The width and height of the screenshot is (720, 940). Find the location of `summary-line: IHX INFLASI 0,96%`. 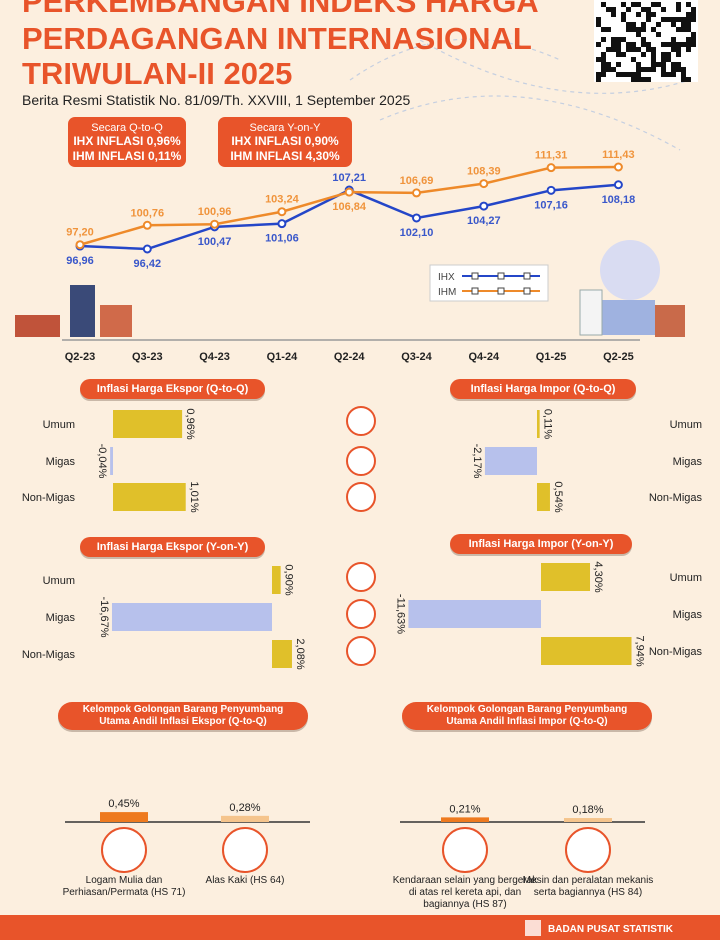

summary-line: IHX INFLASI 0,96% is located at coordinates (127, 141).